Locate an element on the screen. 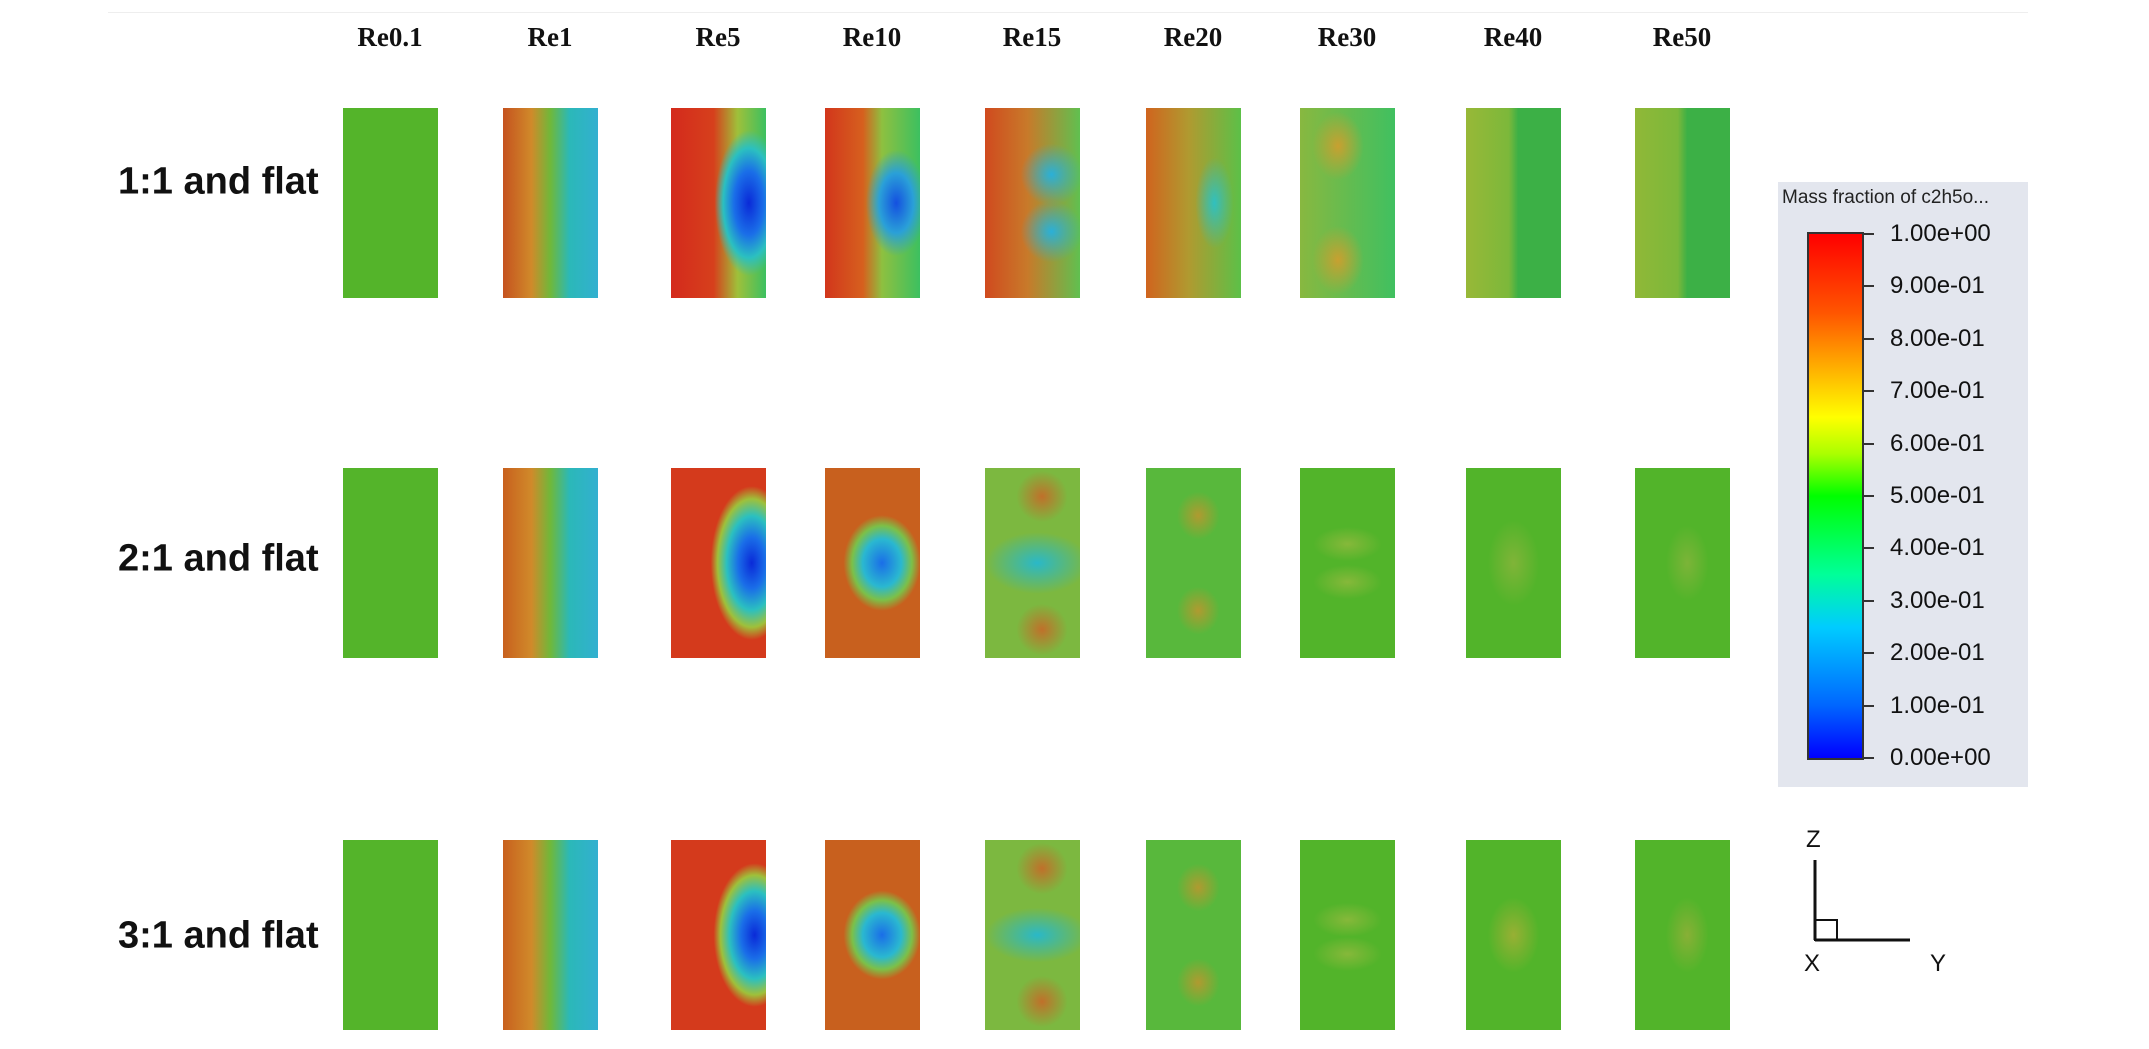 This screenshot has height=1049, width=2149. column-label-re15: Re15 is located at coordinates (1032, 37).